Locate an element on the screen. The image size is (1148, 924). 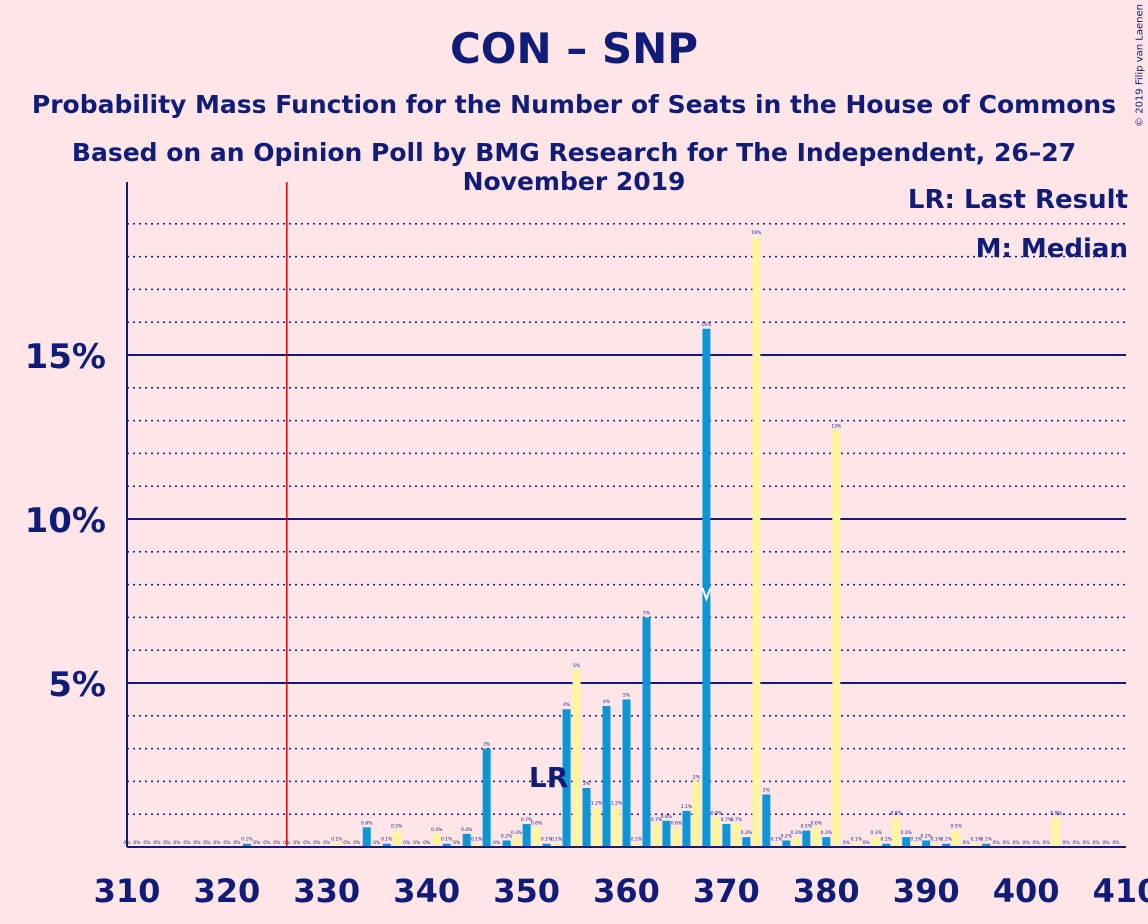
y-tick-label: 15% is located at coordinates (65, 357).